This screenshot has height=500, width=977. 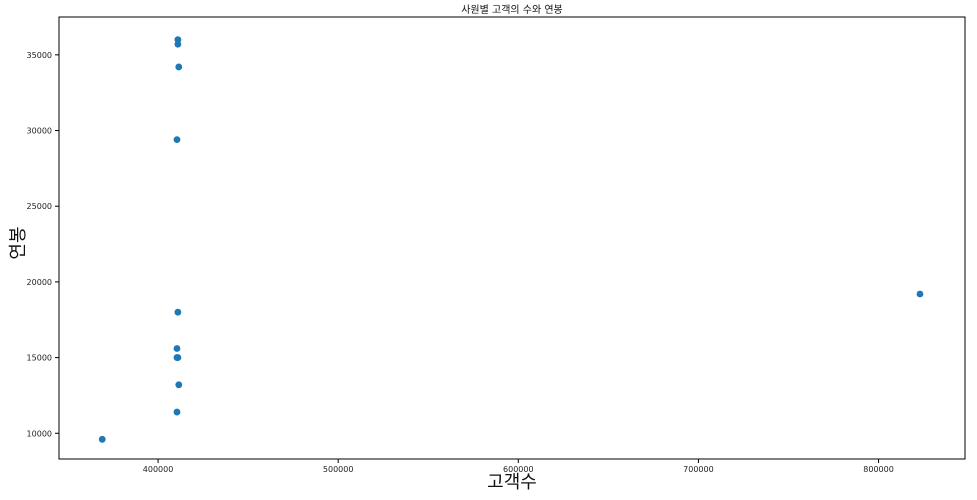 What do you see at coordinates (338, 469) in the screenshot?
I see `x-tick-label: 500000` at bounding box center [338, 469].